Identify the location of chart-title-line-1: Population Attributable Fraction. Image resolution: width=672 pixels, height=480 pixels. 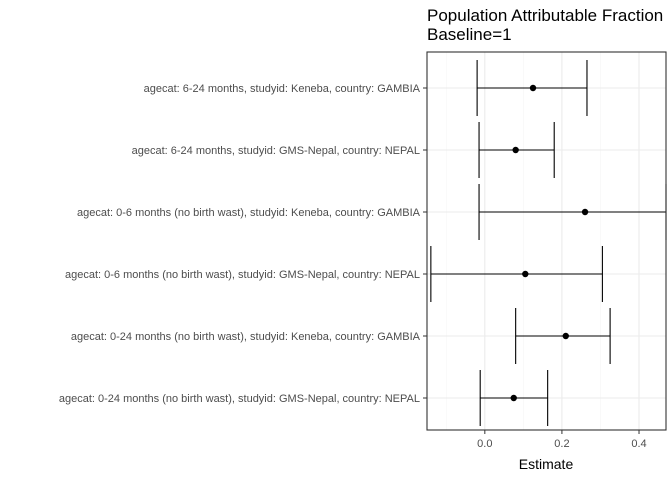
(545, 15).